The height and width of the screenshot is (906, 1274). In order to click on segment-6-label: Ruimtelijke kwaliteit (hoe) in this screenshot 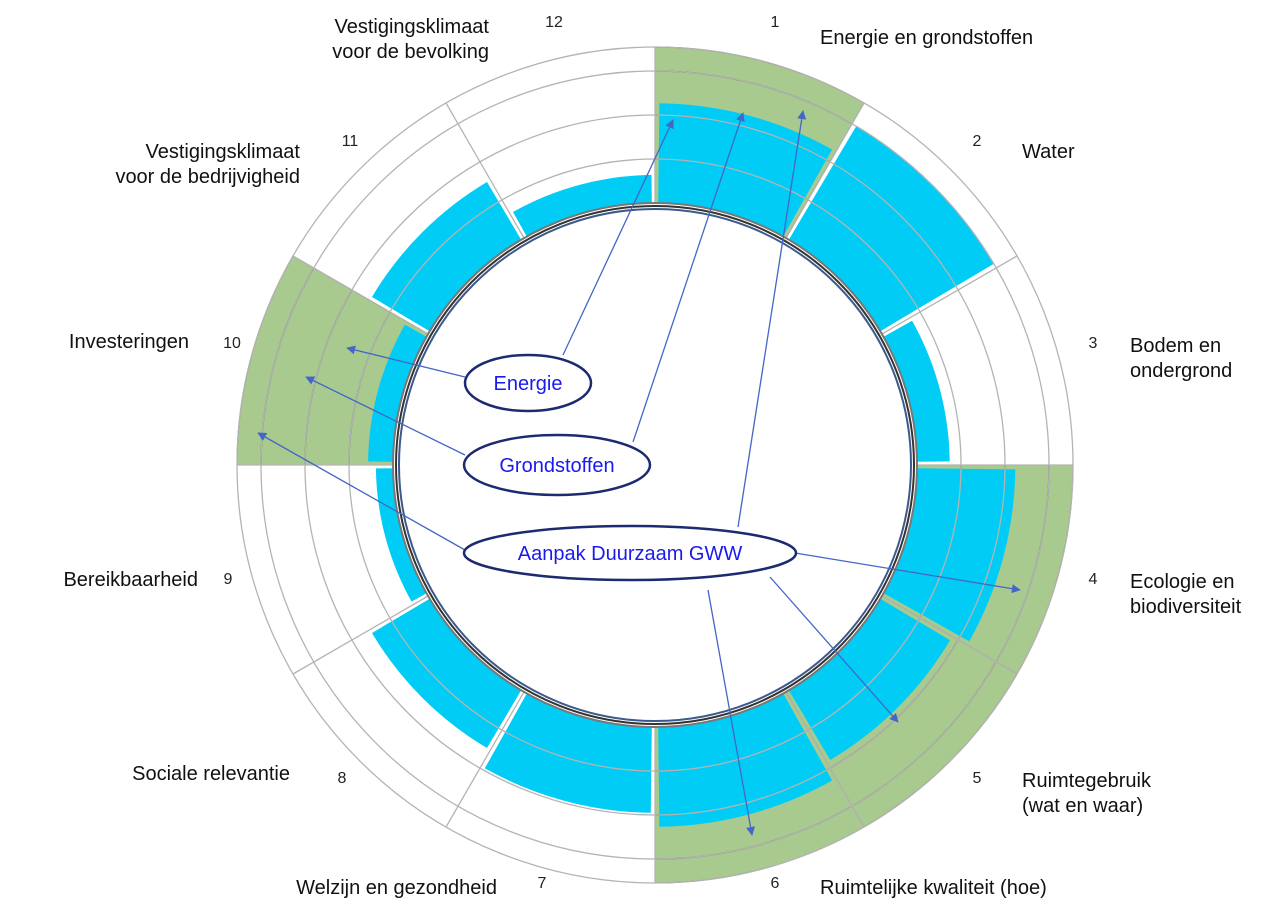, I will do `click(933, 888)`.